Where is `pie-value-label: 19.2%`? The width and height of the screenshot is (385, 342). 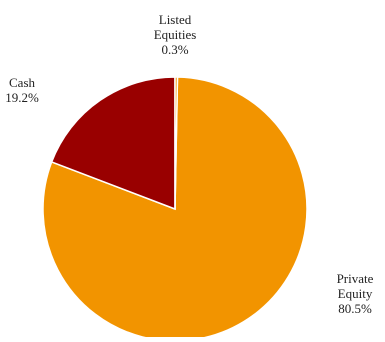
pie-value-label: 19.2% is located at coordinates (22, 97).